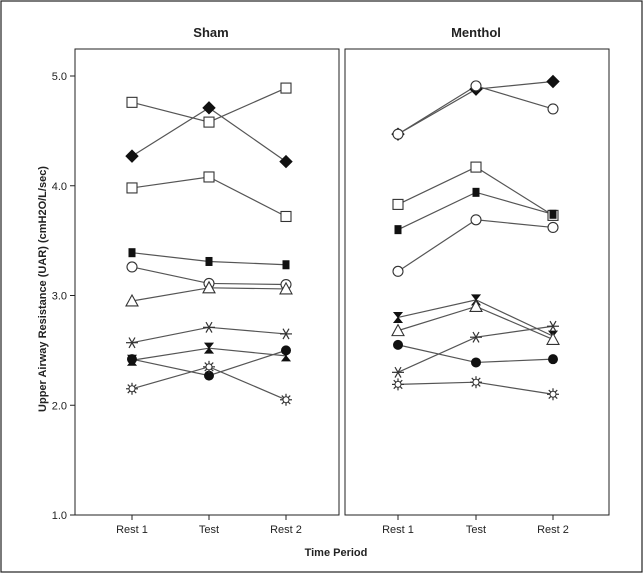 The height and width of the screenshot is (578, 643). What do you see at coordinates (59, 297) in the screenshot?
I see `y-tick-label: 3.0` at bounding box center [59, 297].